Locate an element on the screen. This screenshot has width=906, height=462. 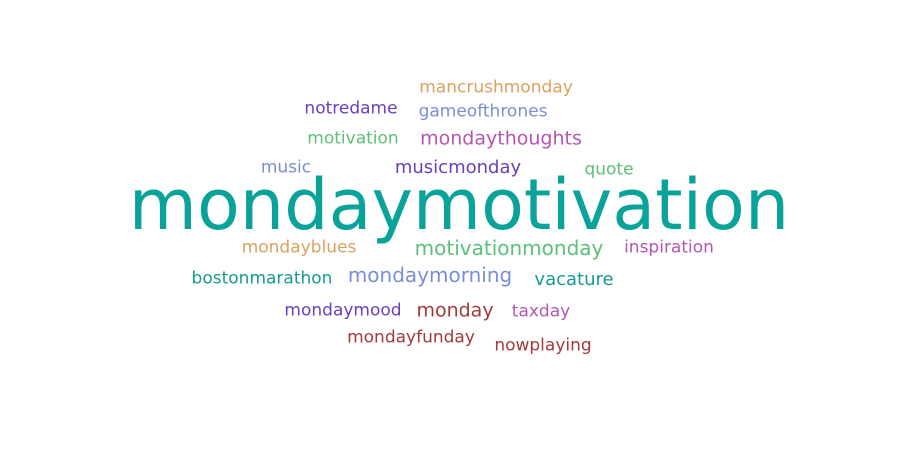
word-notredame: notredame is located at coordinates (351, 108).